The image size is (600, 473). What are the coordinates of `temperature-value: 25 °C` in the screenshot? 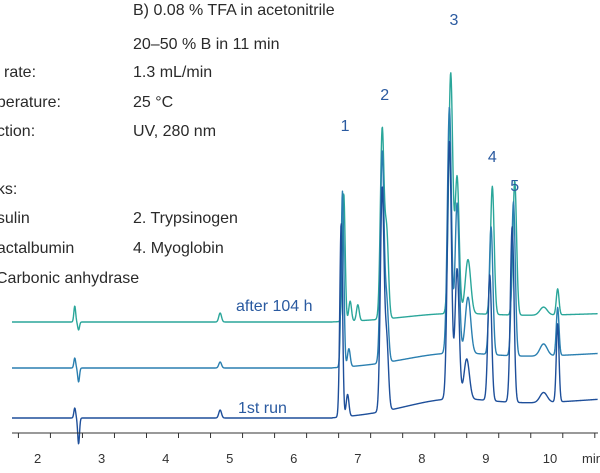 It's located at (153, 102).